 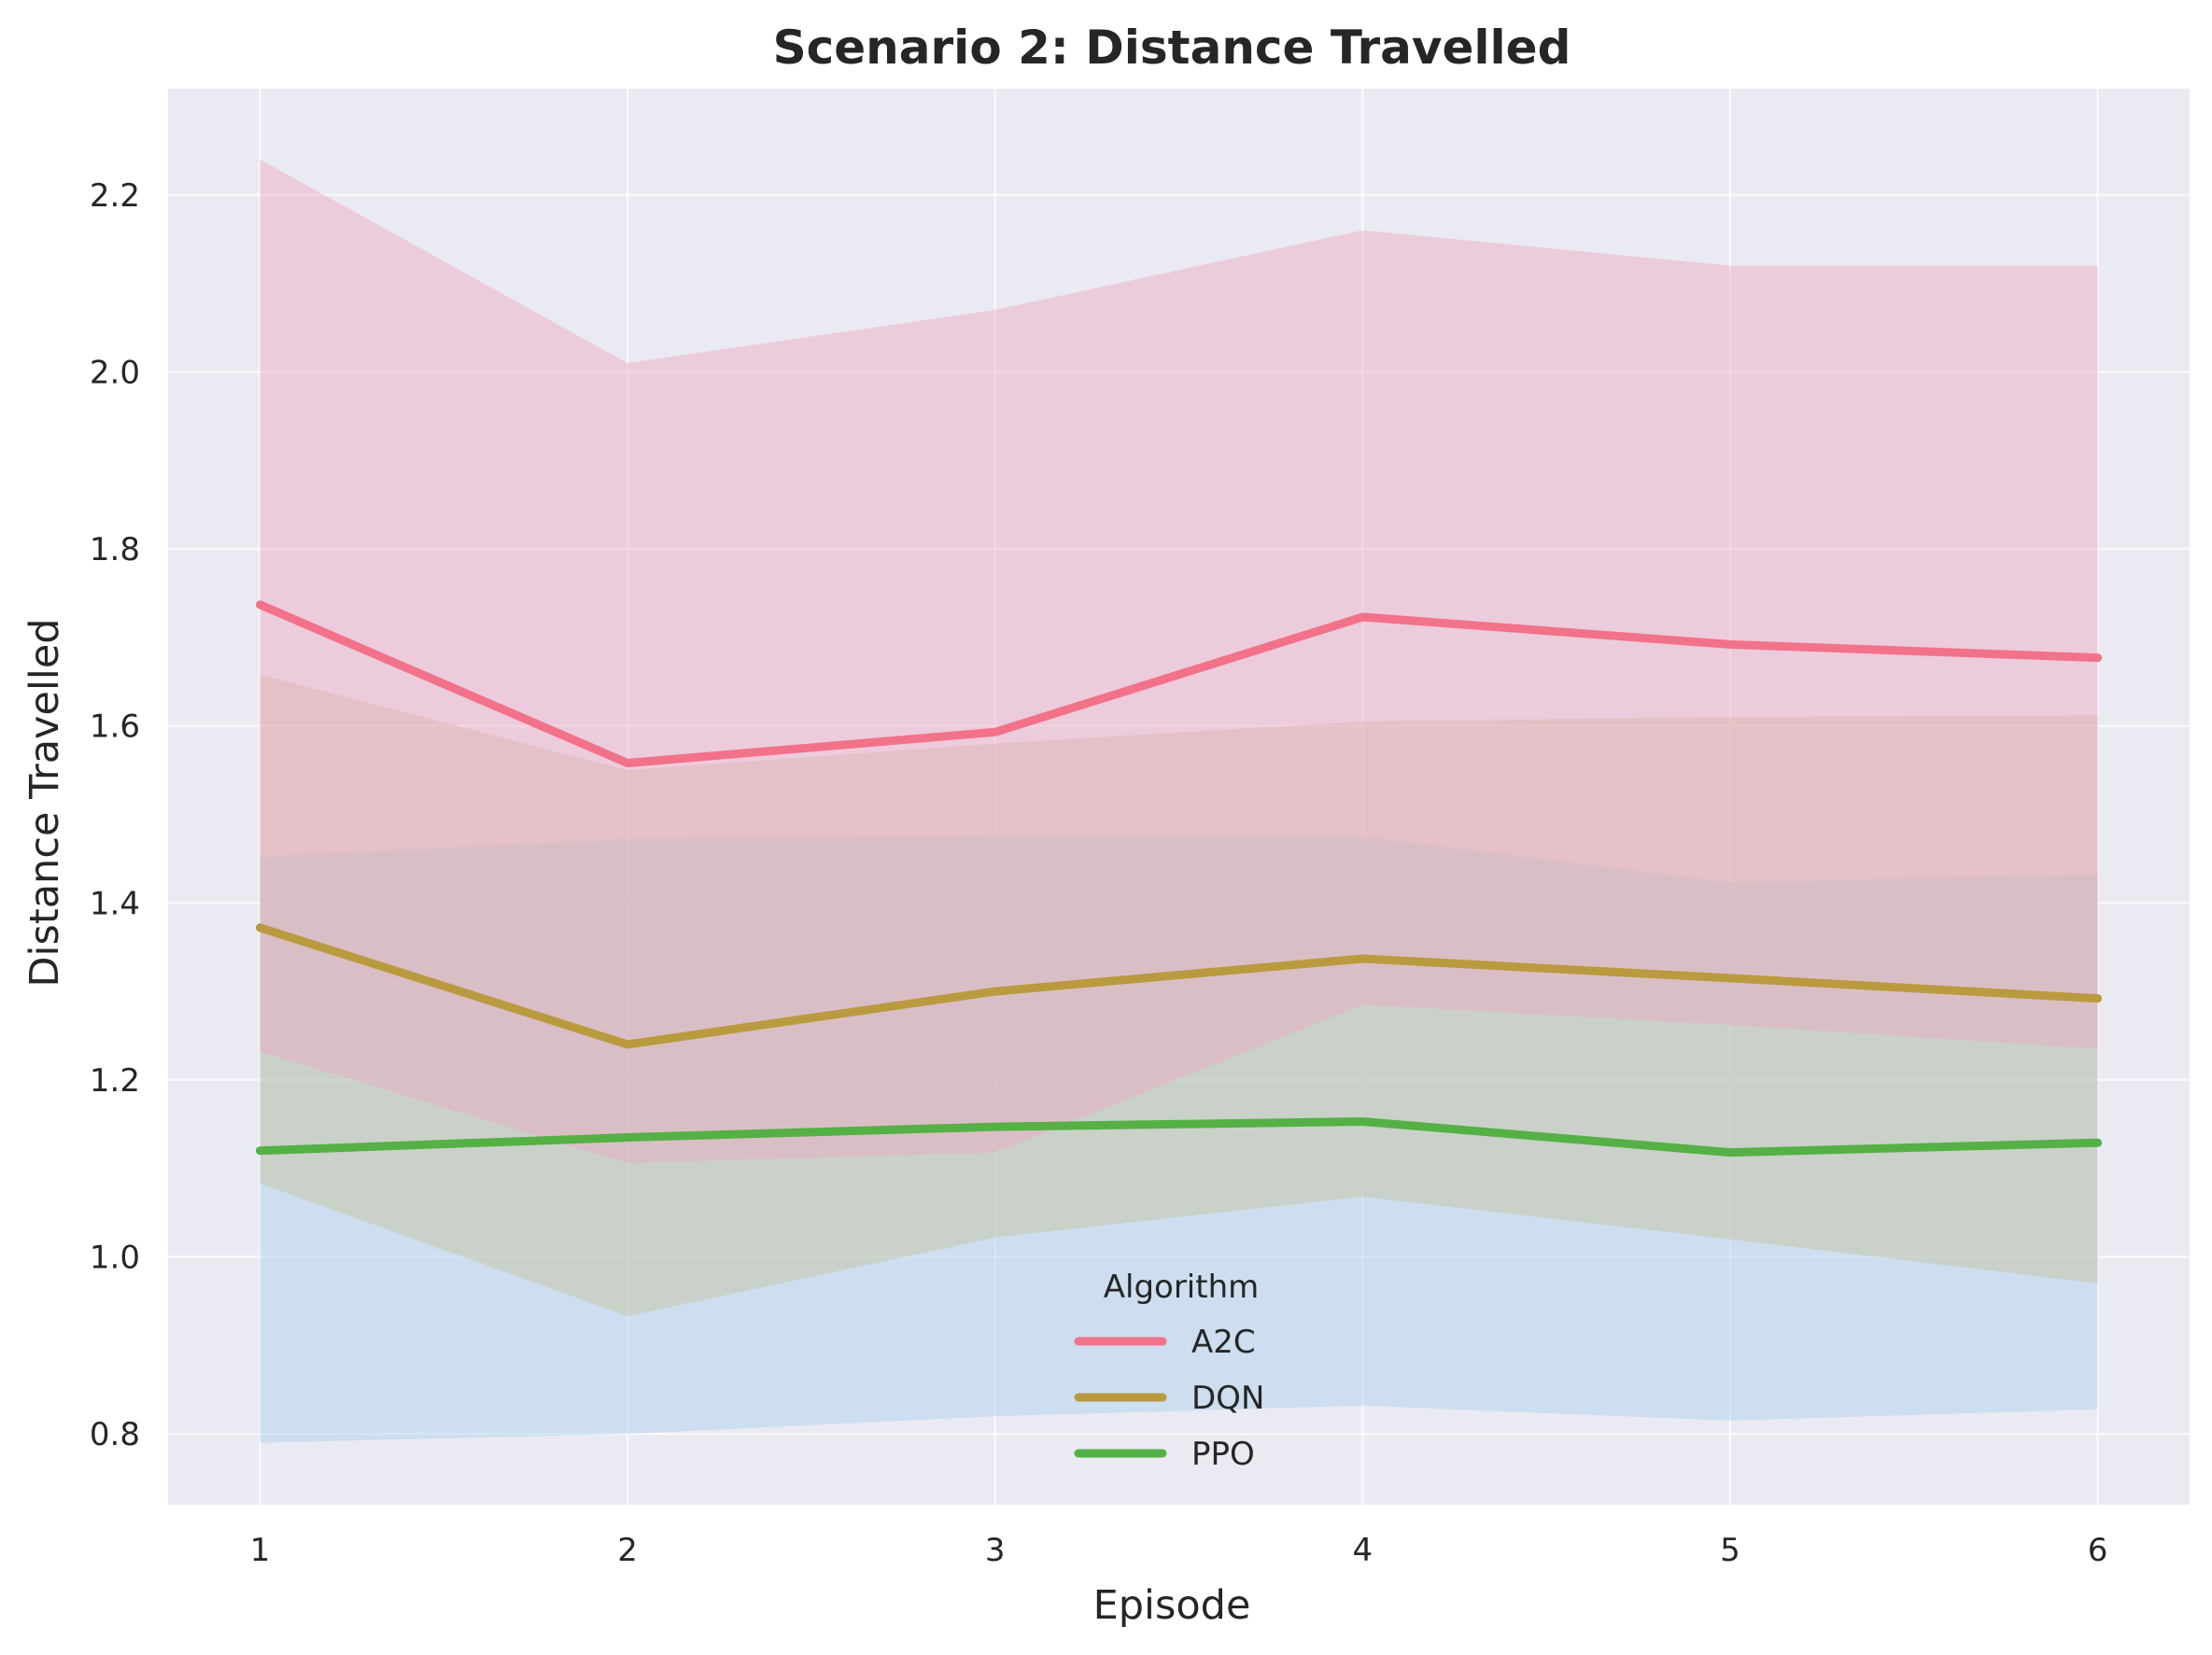 What do you see at coordinates (1179, 683) in the screenshot?
I see `line-a2c` at bounding box center [1179, 683].